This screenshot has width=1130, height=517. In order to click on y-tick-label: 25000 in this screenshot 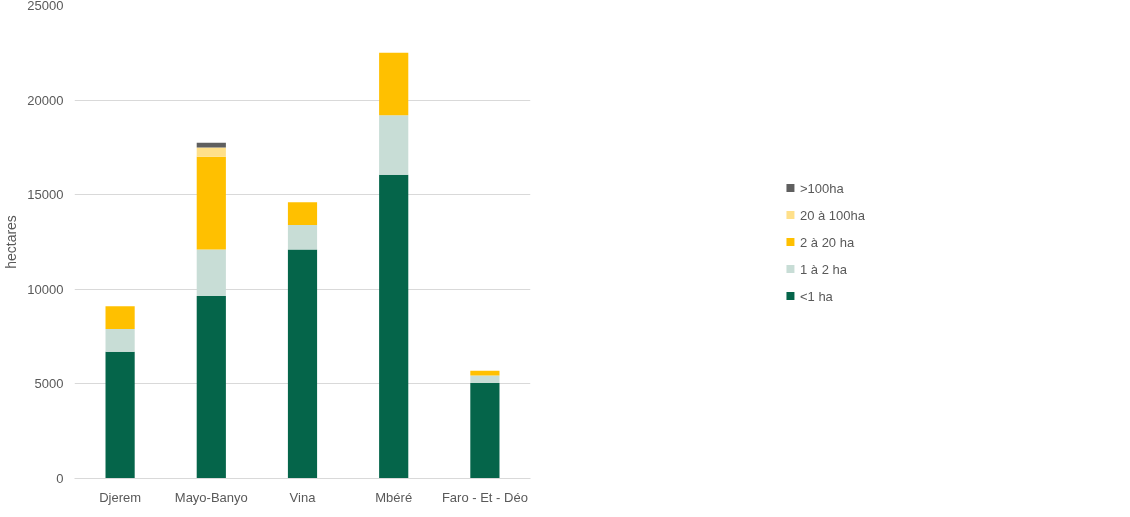, I will do `click(45, 6)`.